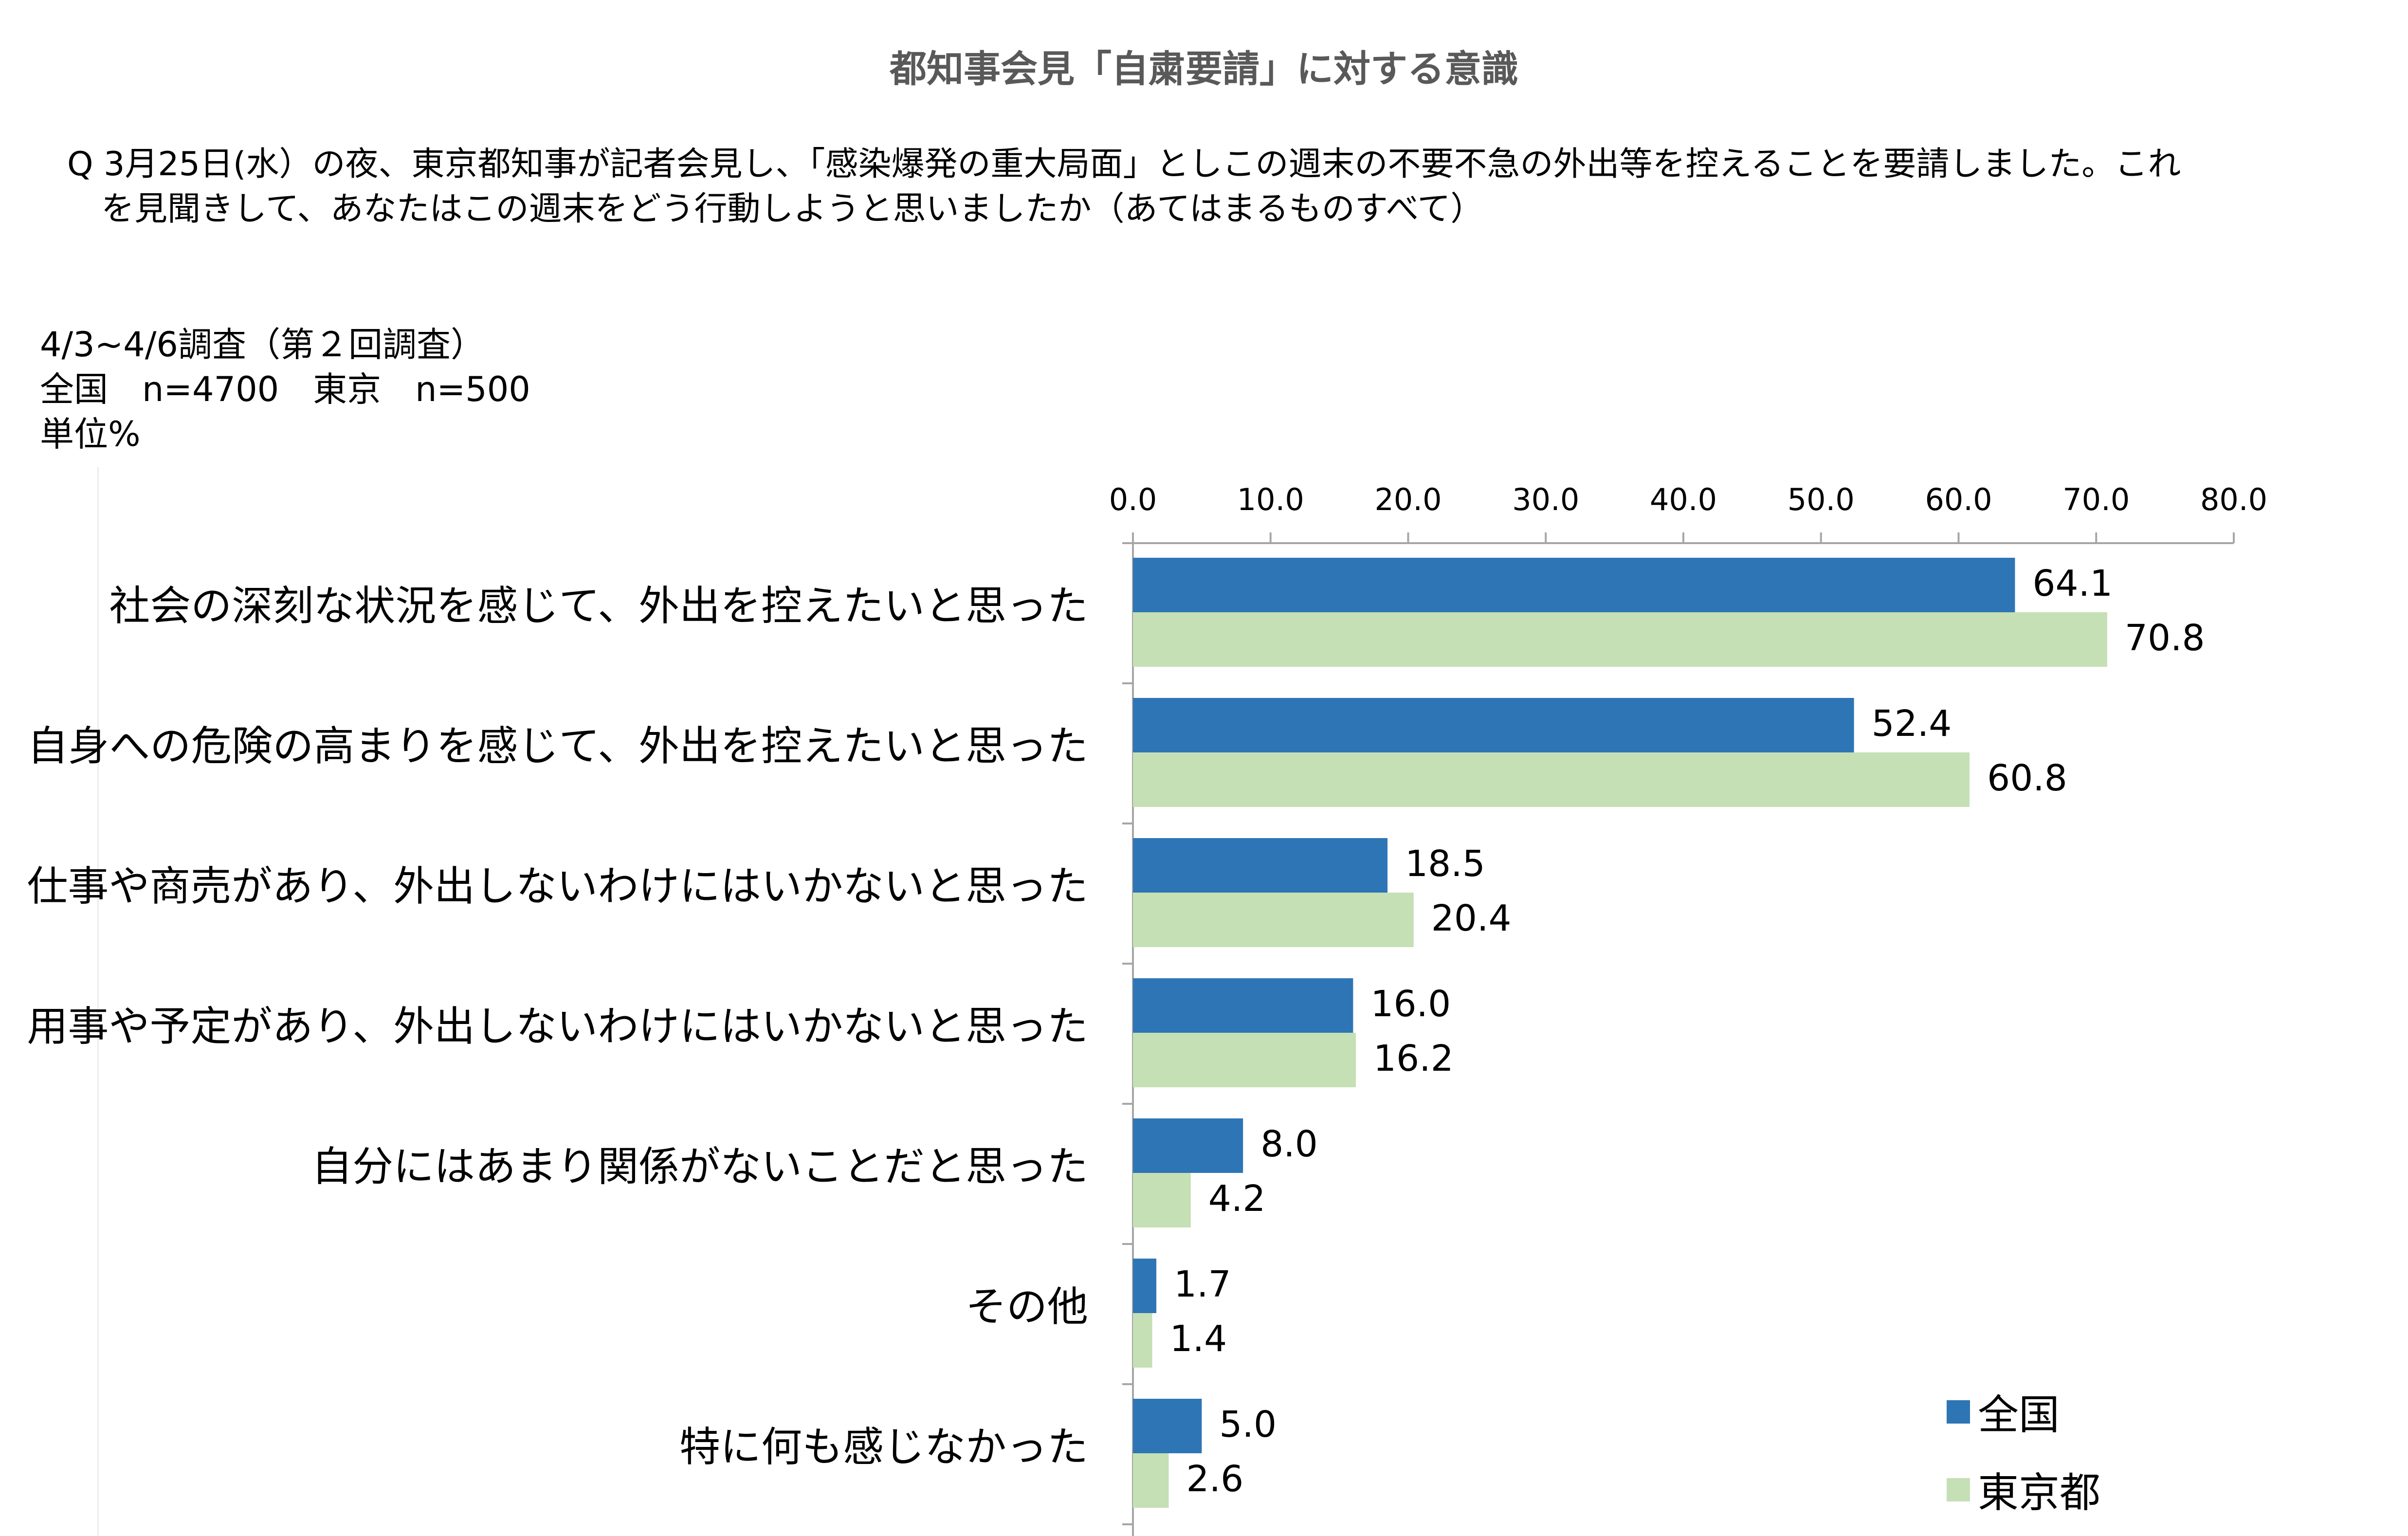 This screenshot has height=1536, width=2408. What do you see at coordinates (2072, 583) in the screenshot?
I see `data-label-national: 64.1` at bounding box center [2072, 583].